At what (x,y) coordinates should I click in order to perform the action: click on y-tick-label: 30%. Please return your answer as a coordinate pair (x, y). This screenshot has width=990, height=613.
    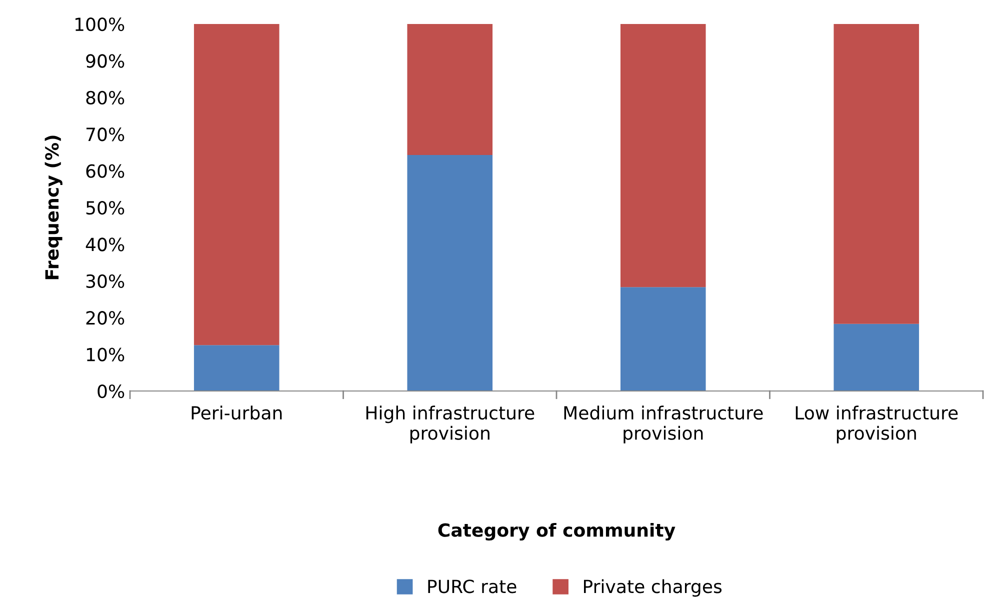
    Looking at the image, I should click on (105, 281).